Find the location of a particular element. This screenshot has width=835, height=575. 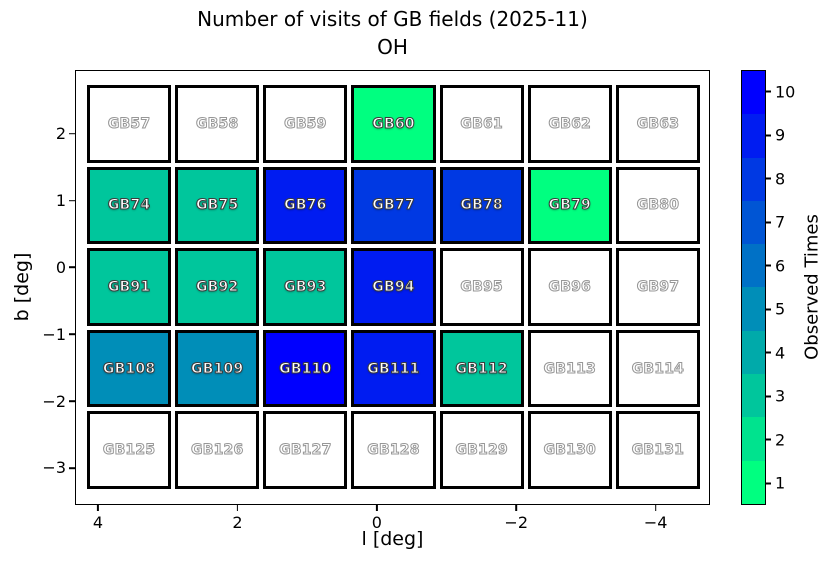

chart-title: Number of visits of GB fields (2025-11) is located at coordinates (392, 19).